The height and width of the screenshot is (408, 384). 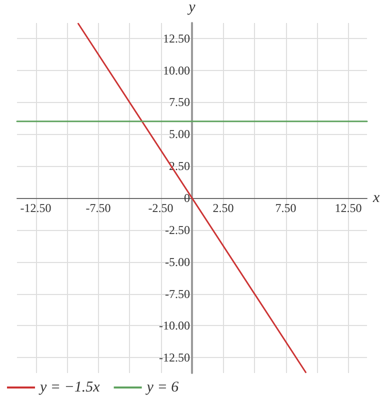 I want to click on x-tick-label: -12.50, so click(x=36, y=208).